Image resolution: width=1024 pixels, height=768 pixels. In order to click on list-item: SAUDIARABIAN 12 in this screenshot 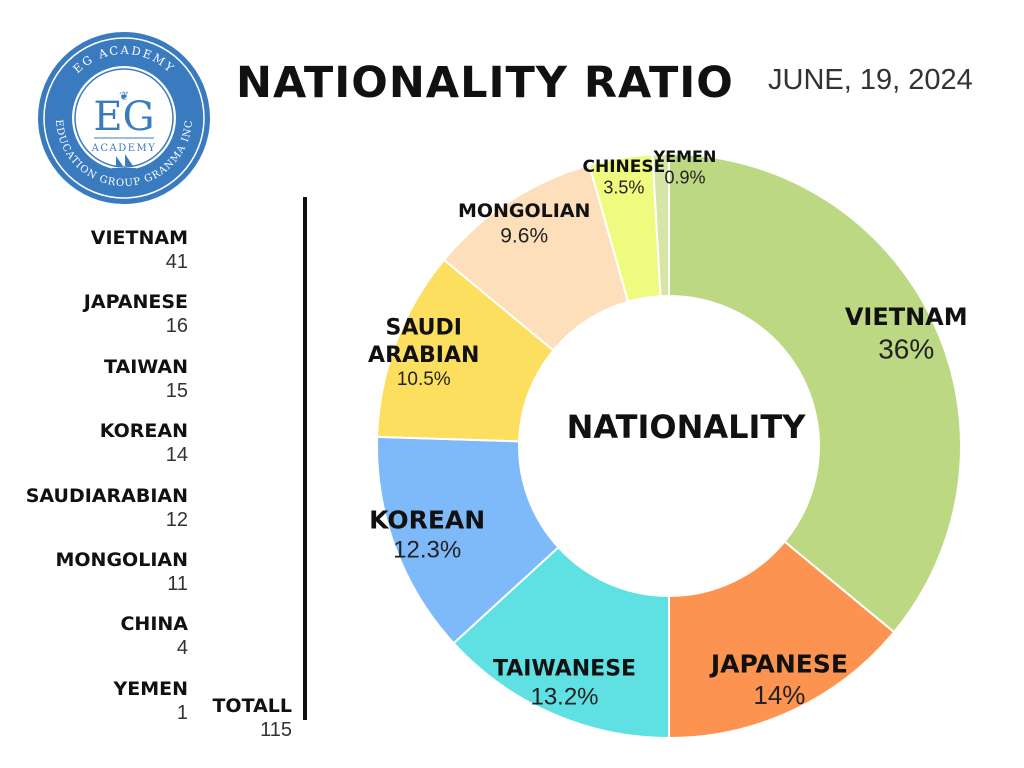, I will do `click(94, 516)`.